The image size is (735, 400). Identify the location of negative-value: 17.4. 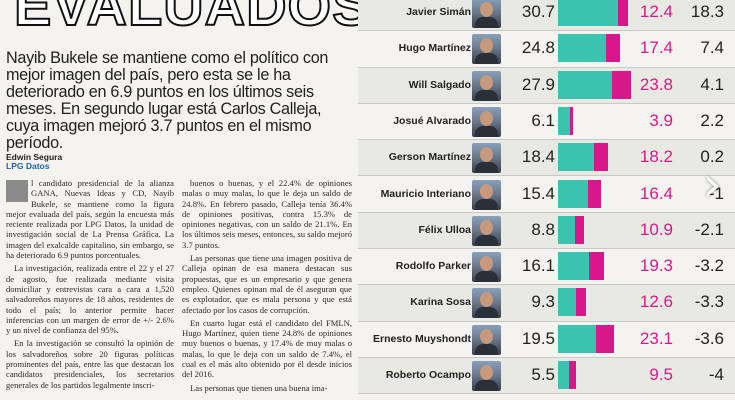
(656, 48).